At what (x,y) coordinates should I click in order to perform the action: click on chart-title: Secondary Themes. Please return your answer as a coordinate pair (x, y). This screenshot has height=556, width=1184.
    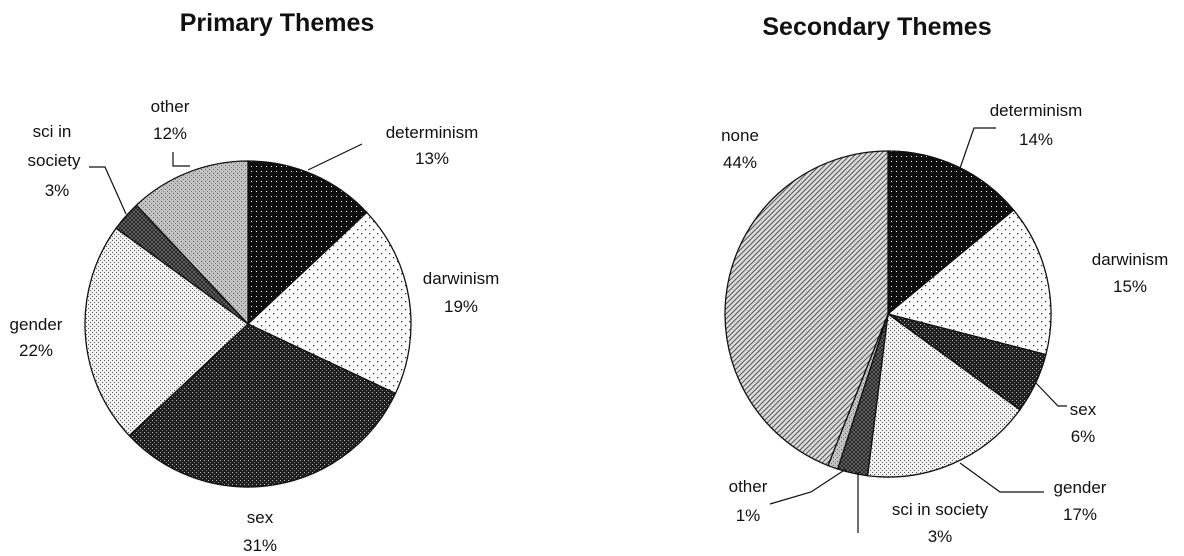
    Looking at the image, I should click on (876, 27).